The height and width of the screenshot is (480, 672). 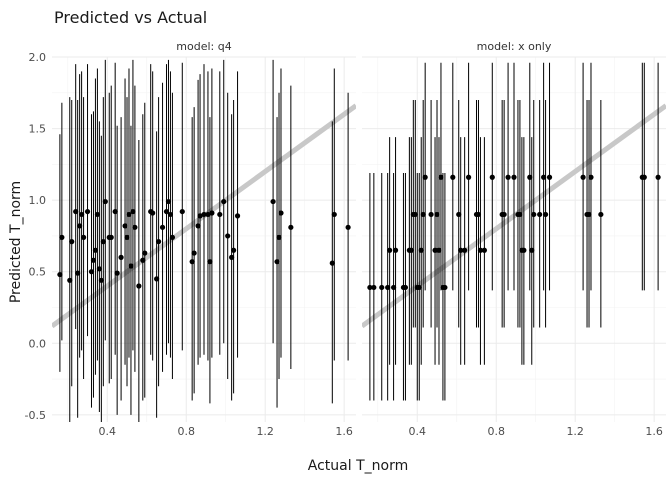 What do you see at coordinates (358, 466) in the screenshot?
I see `x-axis-title: Actual T_norm` at bounding box center [358, 466].